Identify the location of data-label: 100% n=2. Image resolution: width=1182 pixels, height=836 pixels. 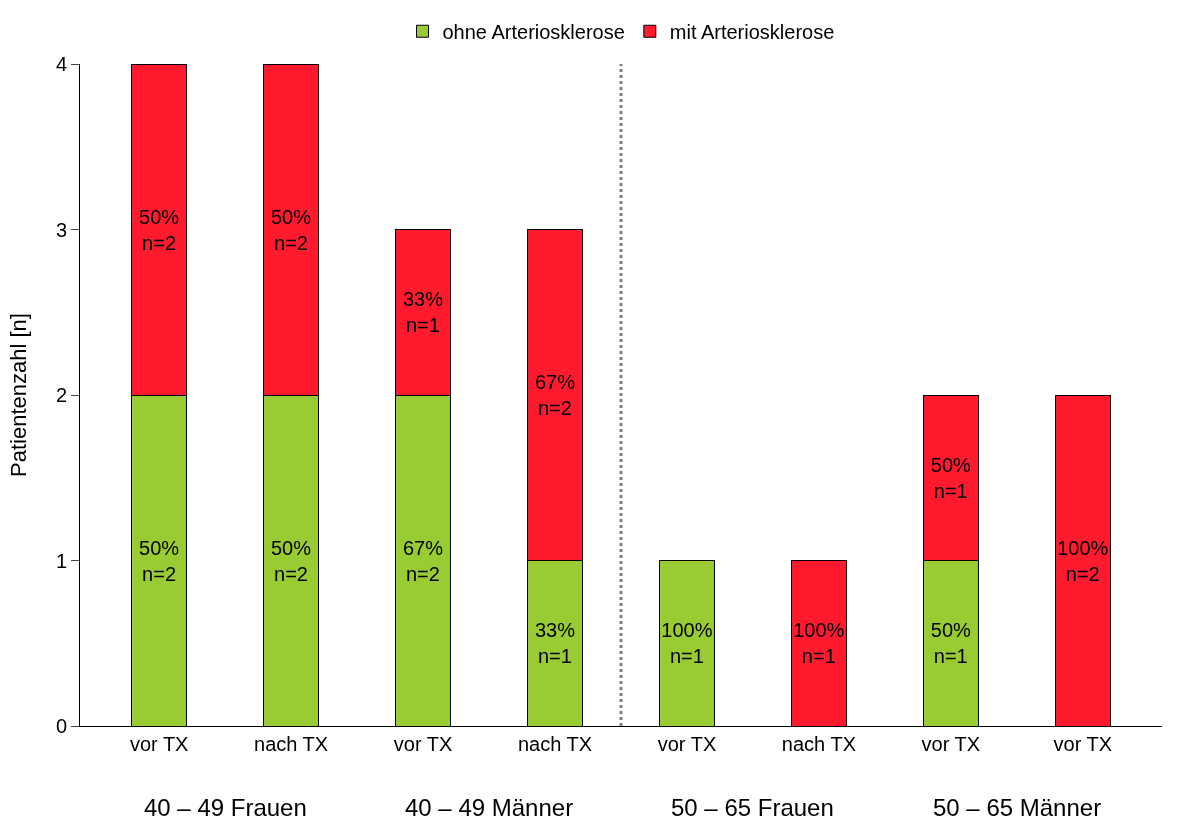
(1083, 560).